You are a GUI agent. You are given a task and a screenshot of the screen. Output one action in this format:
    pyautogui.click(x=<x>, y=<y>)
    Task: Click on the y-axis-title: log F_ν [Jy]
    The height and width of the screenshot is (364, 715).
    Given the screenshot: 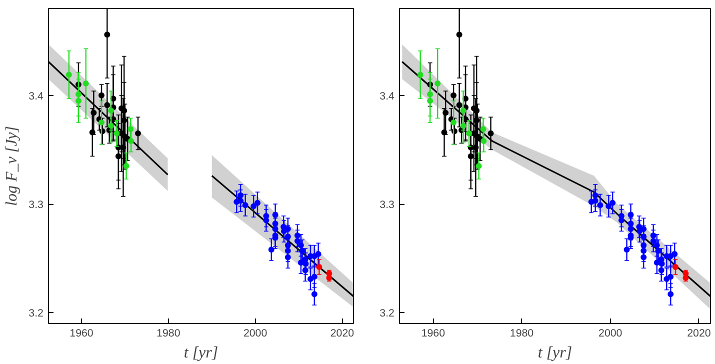 What is the action you would take?
    pyautogui.click(x=12, y=166)
    